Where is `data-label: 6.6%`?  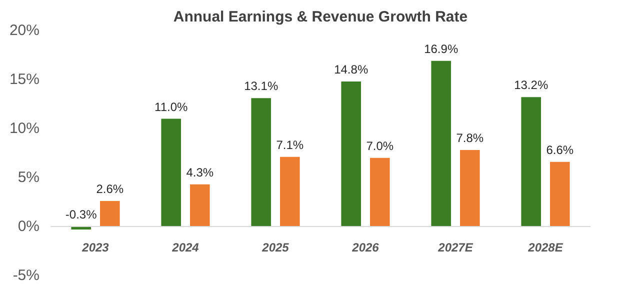
data-label: 6.6% is located at coordinates (560, 149).